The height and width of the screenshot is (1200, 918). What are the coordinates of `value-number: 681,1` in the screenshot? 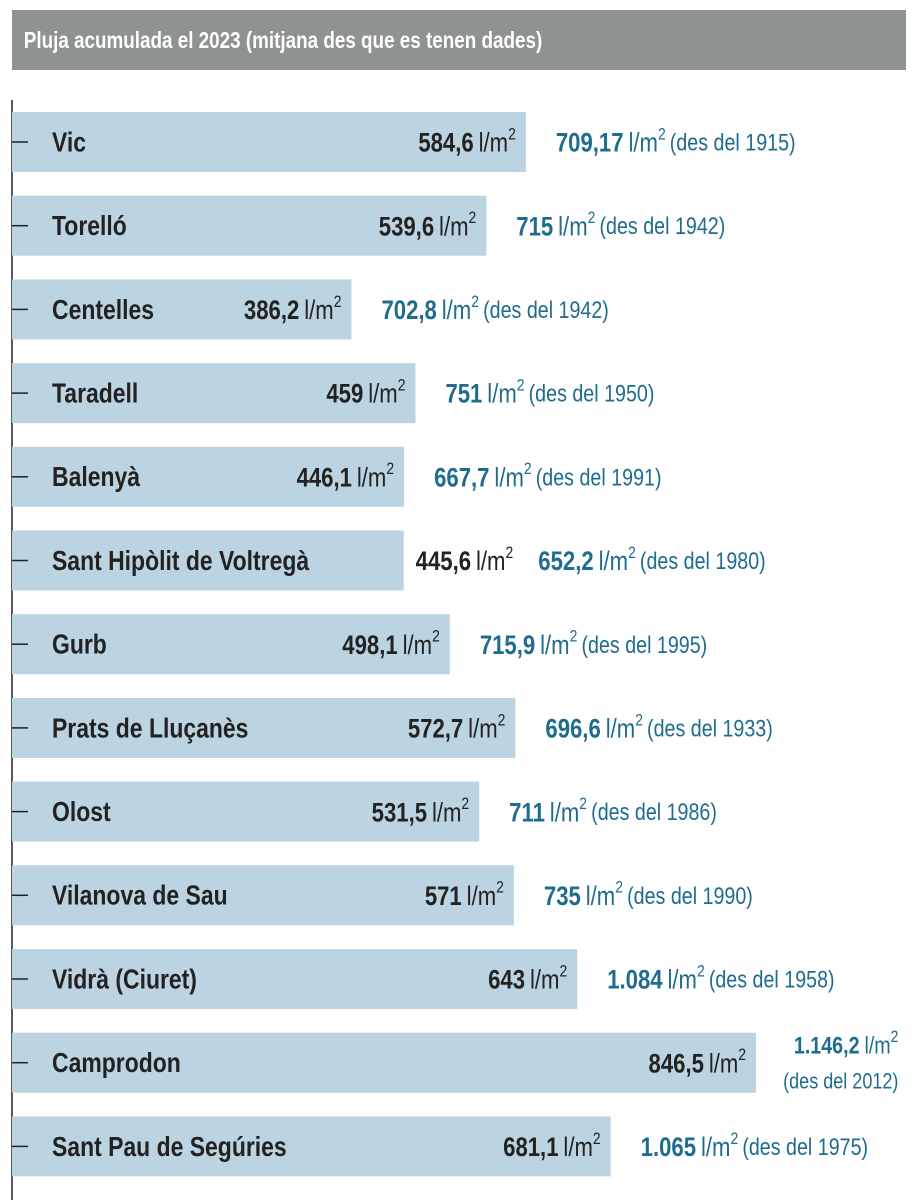 It's located at (531, 1148).